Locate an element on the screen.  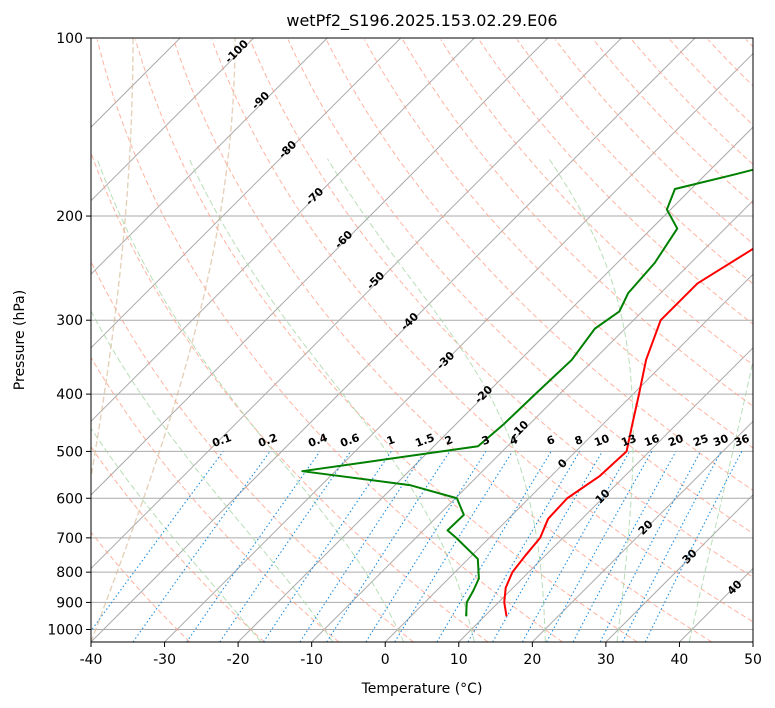
y-tick-label: 800 is located at coordinates (69, 573).